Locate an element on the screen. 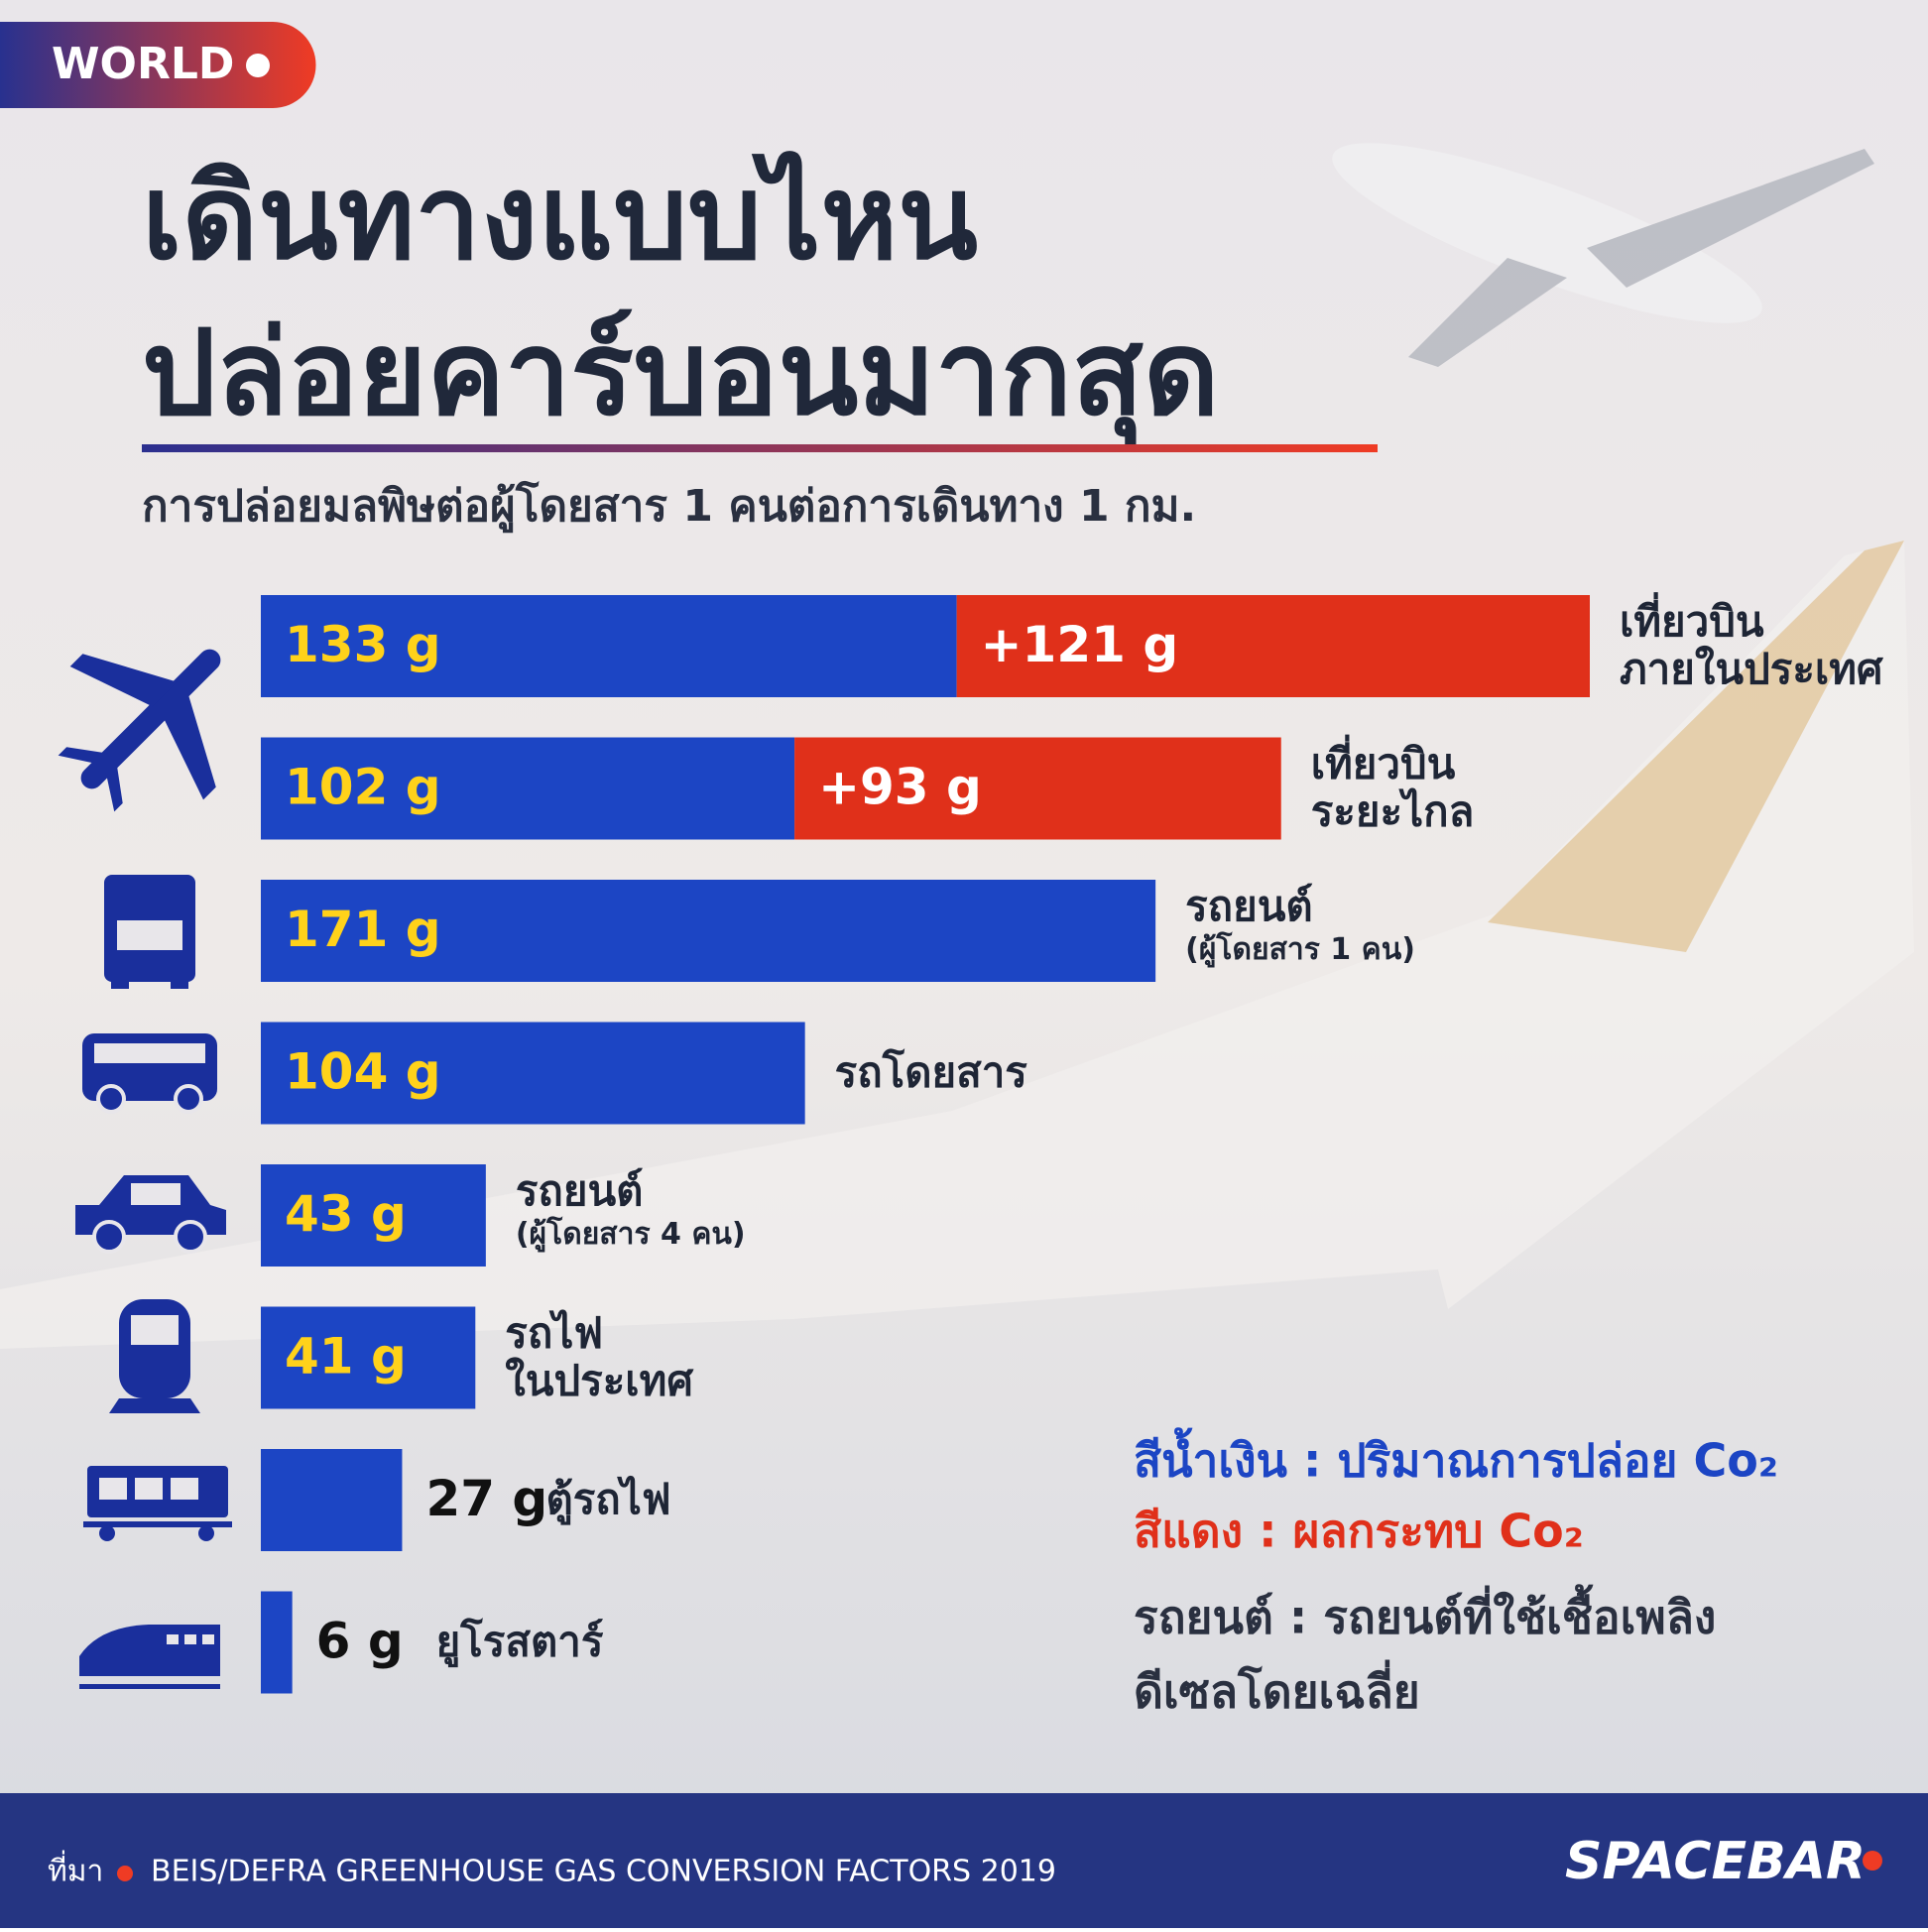 This screenshot has height=1932, width=1928. source-label: ที่มา is located at coordinates (75, 1870).